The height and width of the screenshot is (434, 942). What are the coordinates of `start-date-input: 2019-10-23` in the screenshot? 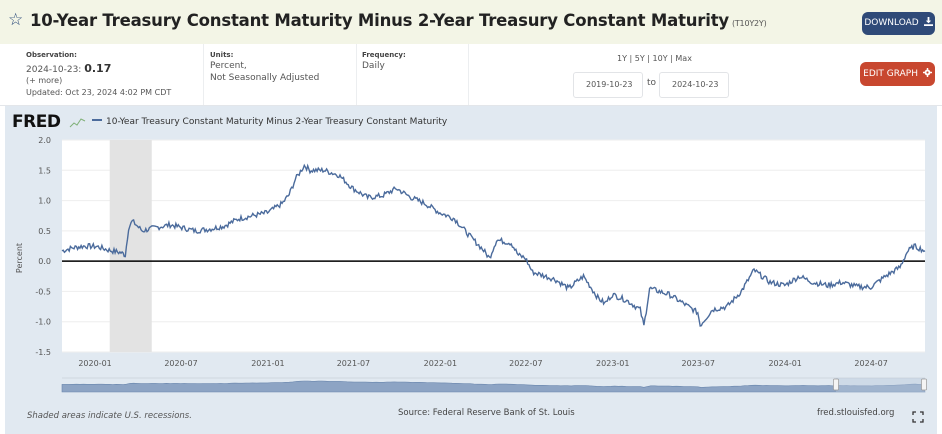 It's located at (608, 85).